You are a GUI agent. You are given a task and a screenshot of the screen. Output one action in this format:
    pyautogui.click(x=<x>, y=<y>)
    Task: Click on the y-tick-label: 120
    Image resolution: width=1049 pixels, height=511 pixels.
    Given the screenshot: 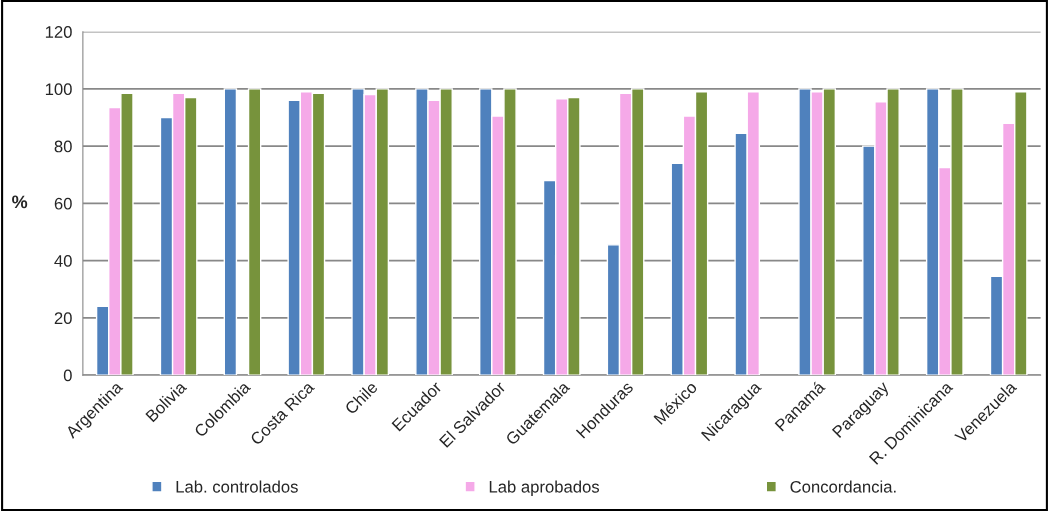 What is the action you would take?
    pyautogui.click(x=58, y=32)
    